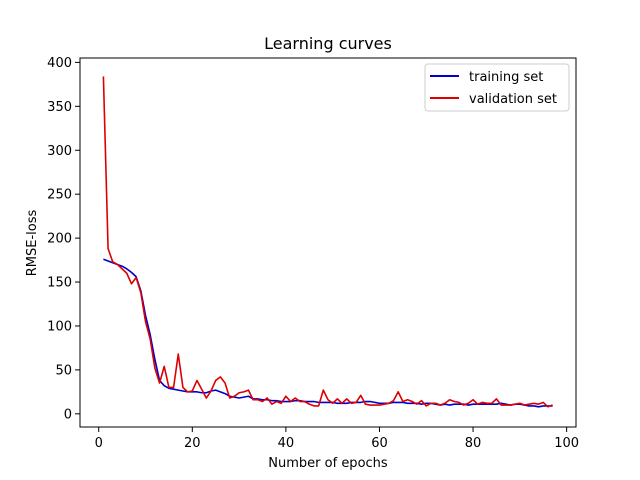 This screenshot has height=480, width=640. I want to click on y-axis-label: RMSE-loss, so click(32, 243).